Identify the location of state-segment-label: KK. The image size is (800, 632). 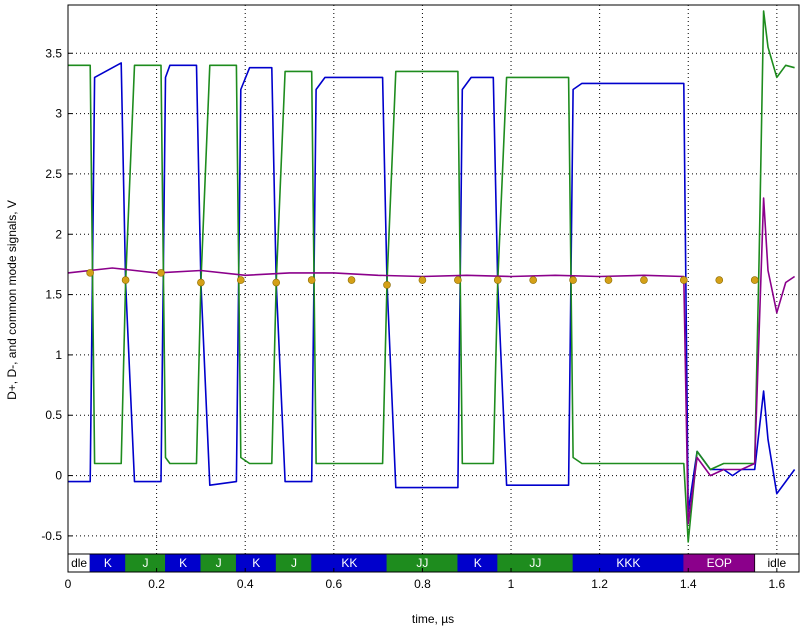
(349, 563).